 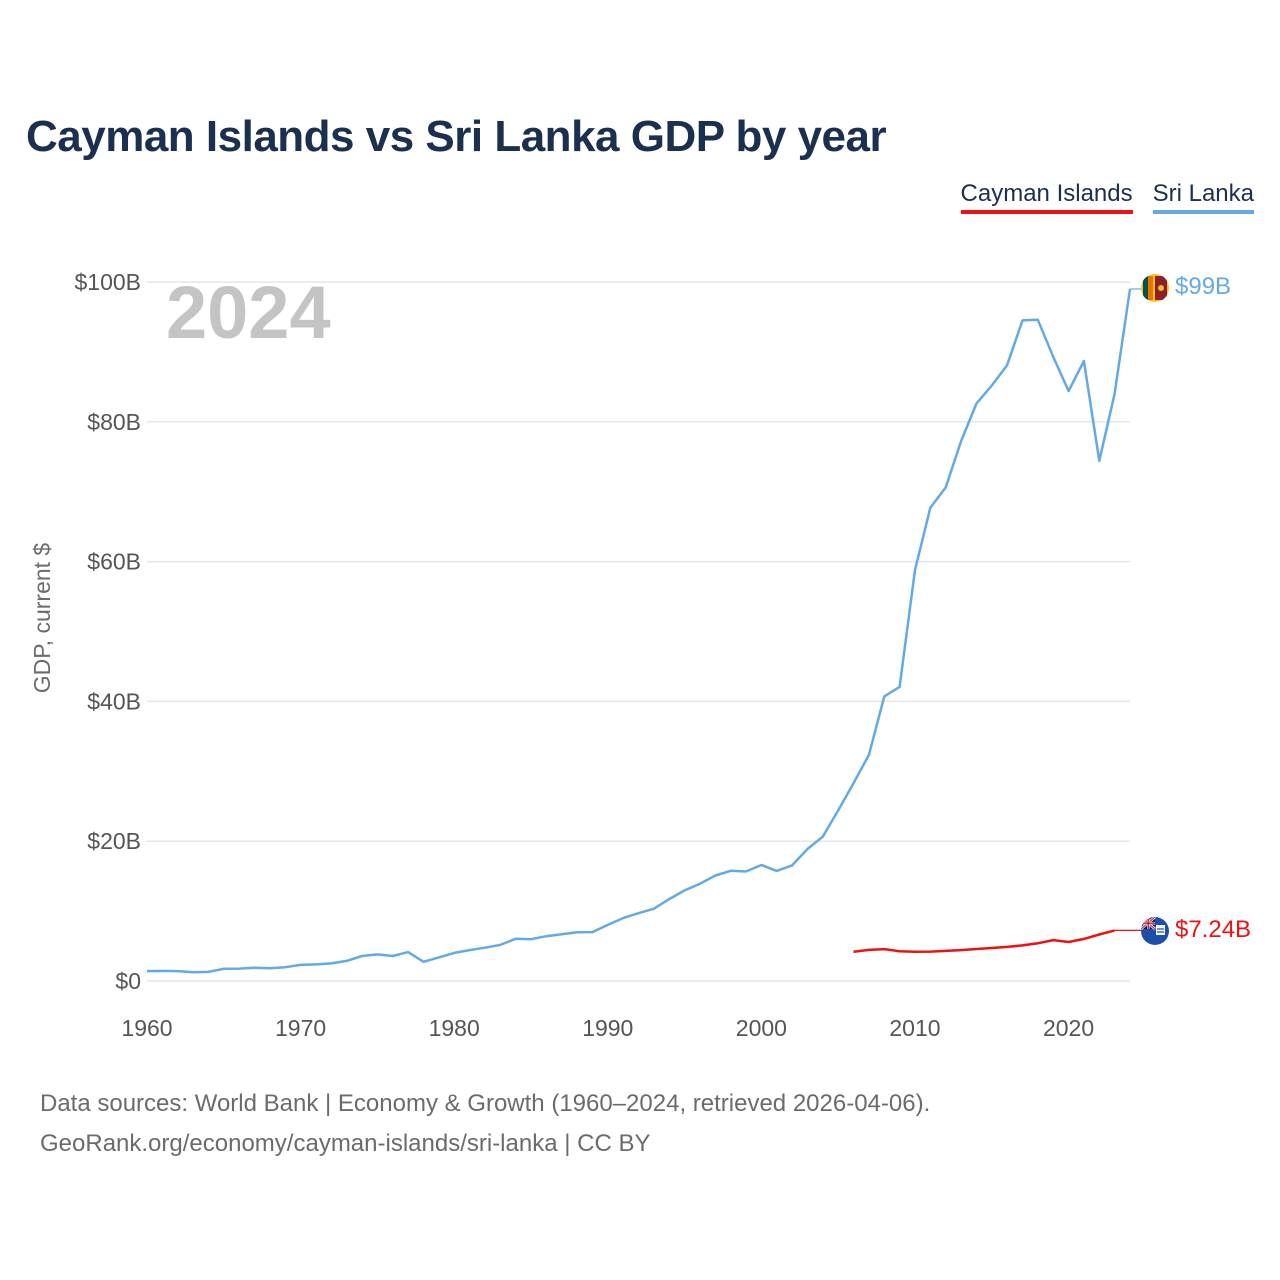 I want to click on y-tick-label: $60B, so click(x=114, y=562).